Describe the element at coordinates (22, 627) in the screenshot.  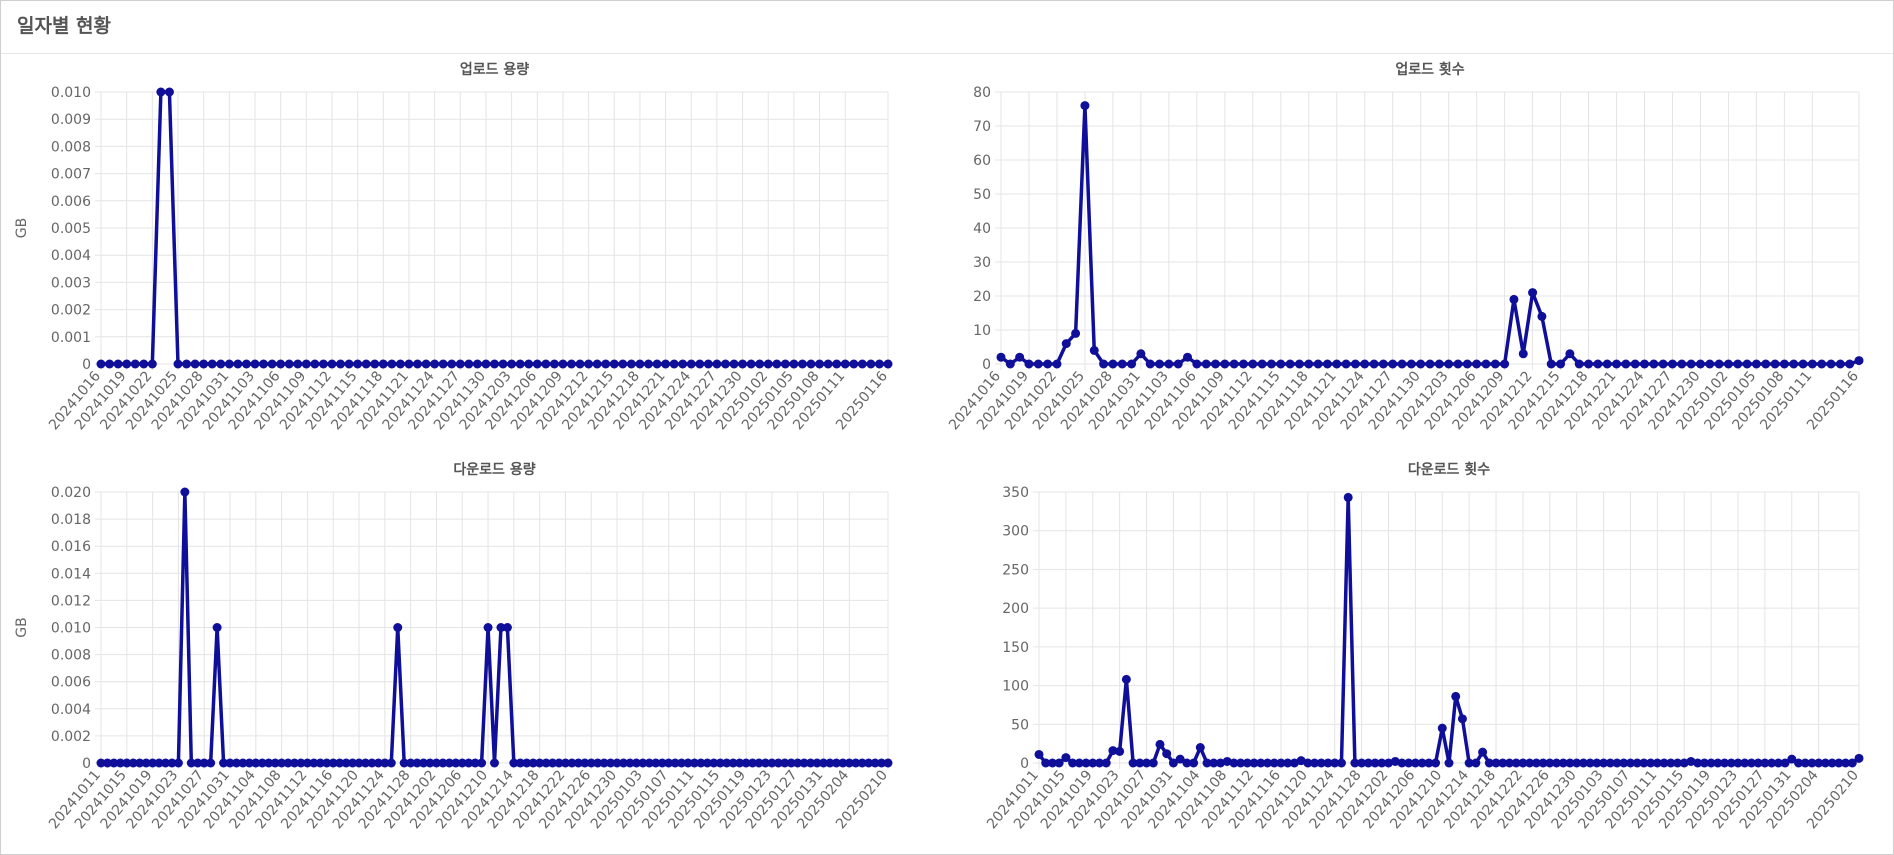
I see `y-axis-label: GB` at that location.